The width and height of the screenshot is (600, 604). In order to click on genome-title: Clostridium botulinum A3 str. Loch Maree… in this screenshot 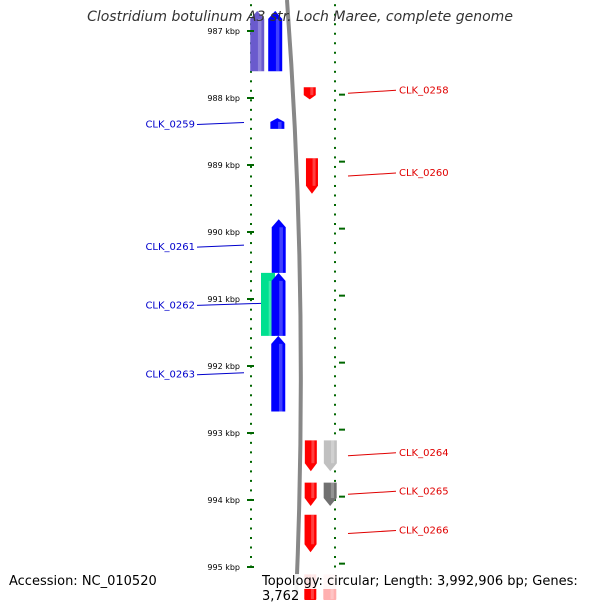, I will do `click(300, 17)`.